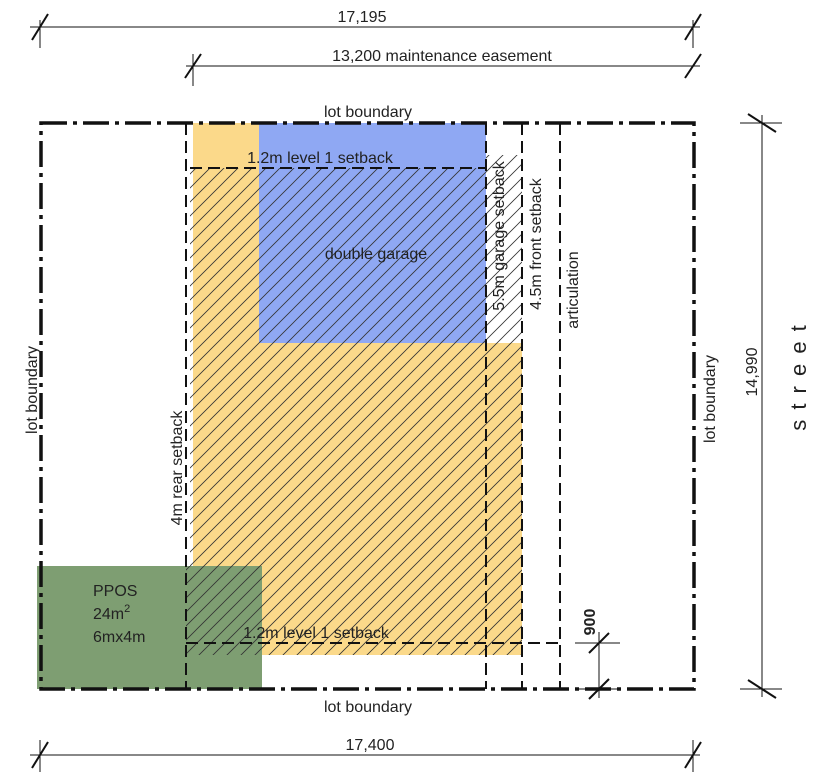 Image resolution: width=830 pixels, height=781 pixels. I want to click on garage-hatch, so click(372, 255).